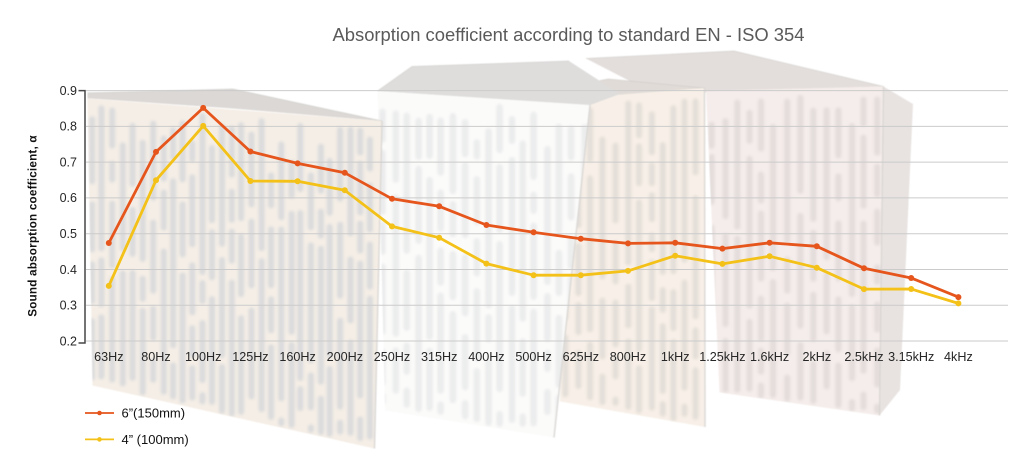 The height and width of the screenshot is (476, 1024). Describe the element at coordinates (155, 357) in the screenshot. I see `svg-text: 80Hz` at that location.